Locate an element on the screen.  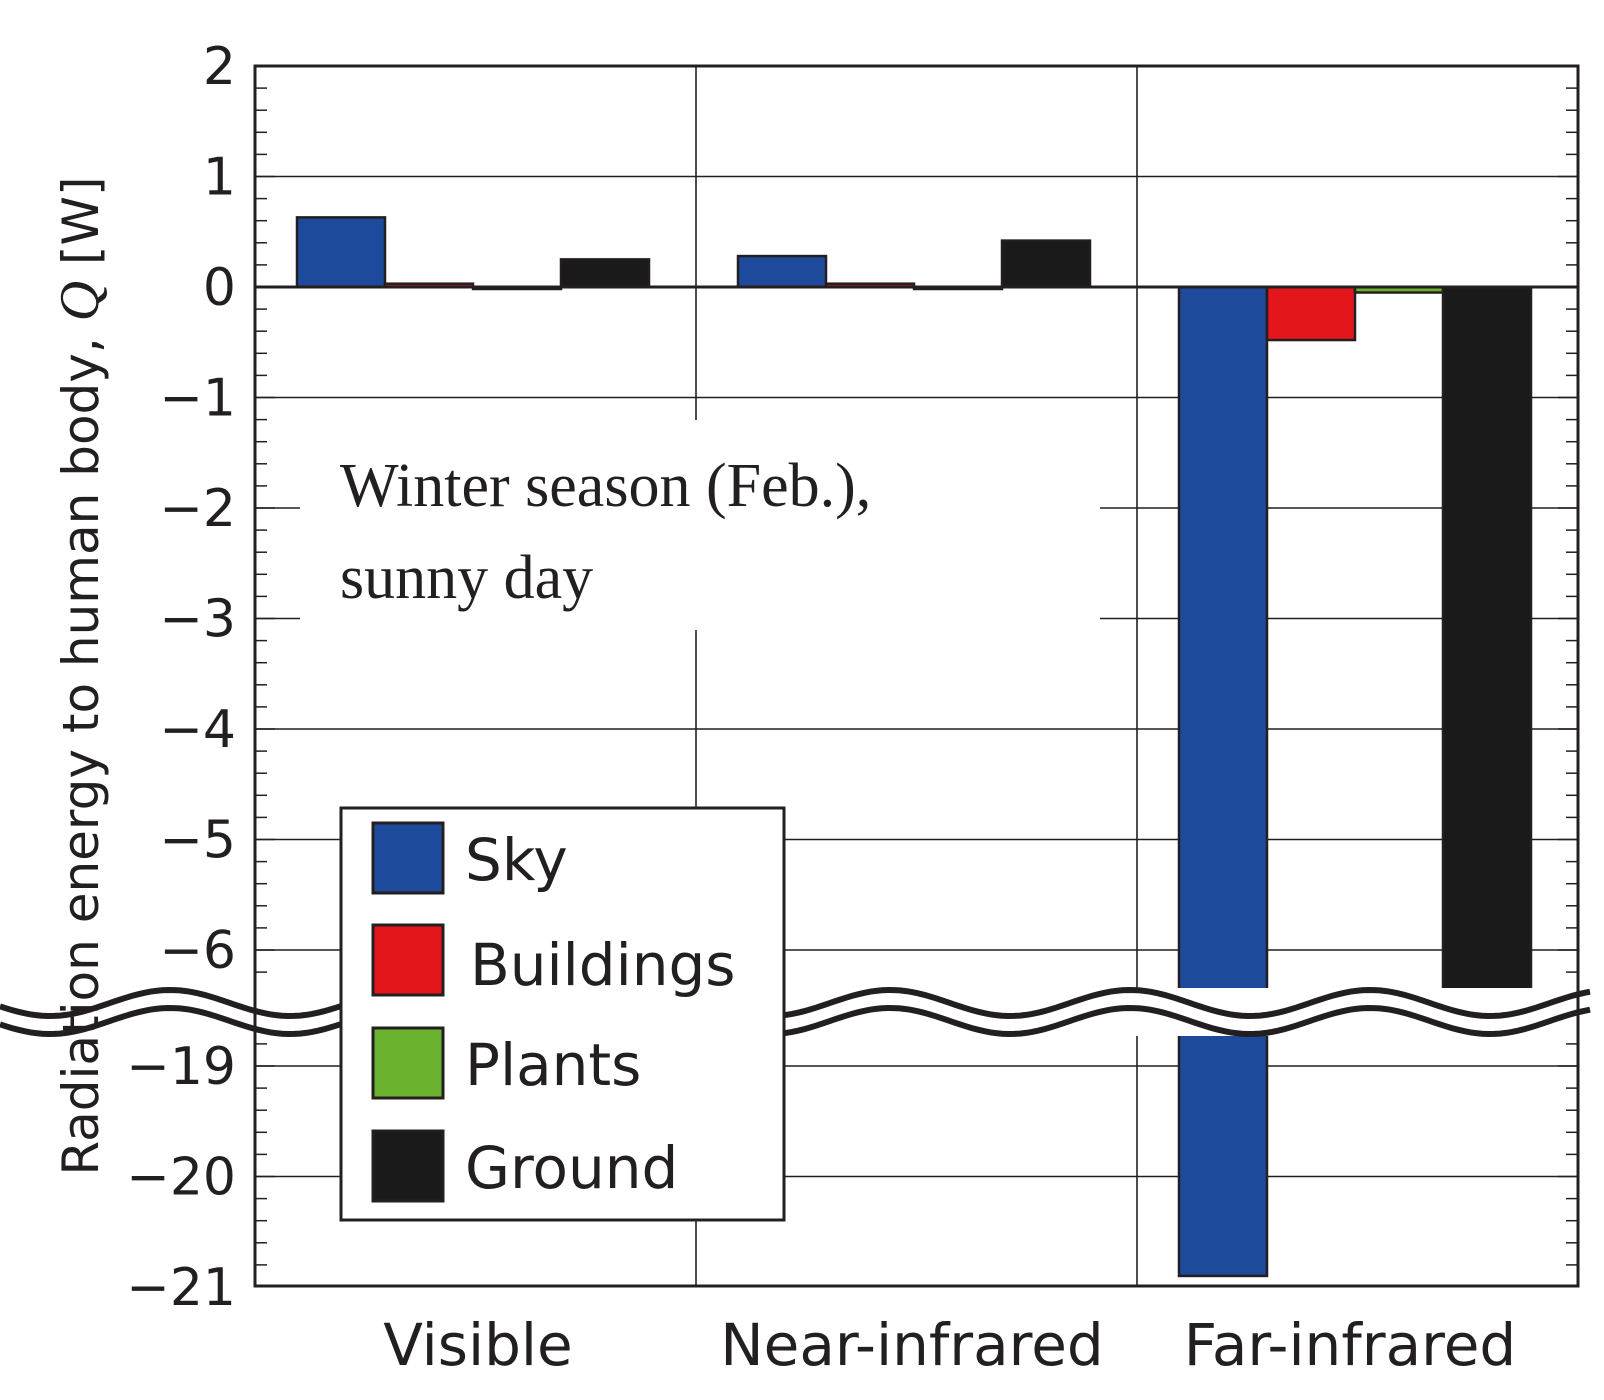
y-tick-label: −20 is located at coordinates (181, 1178).